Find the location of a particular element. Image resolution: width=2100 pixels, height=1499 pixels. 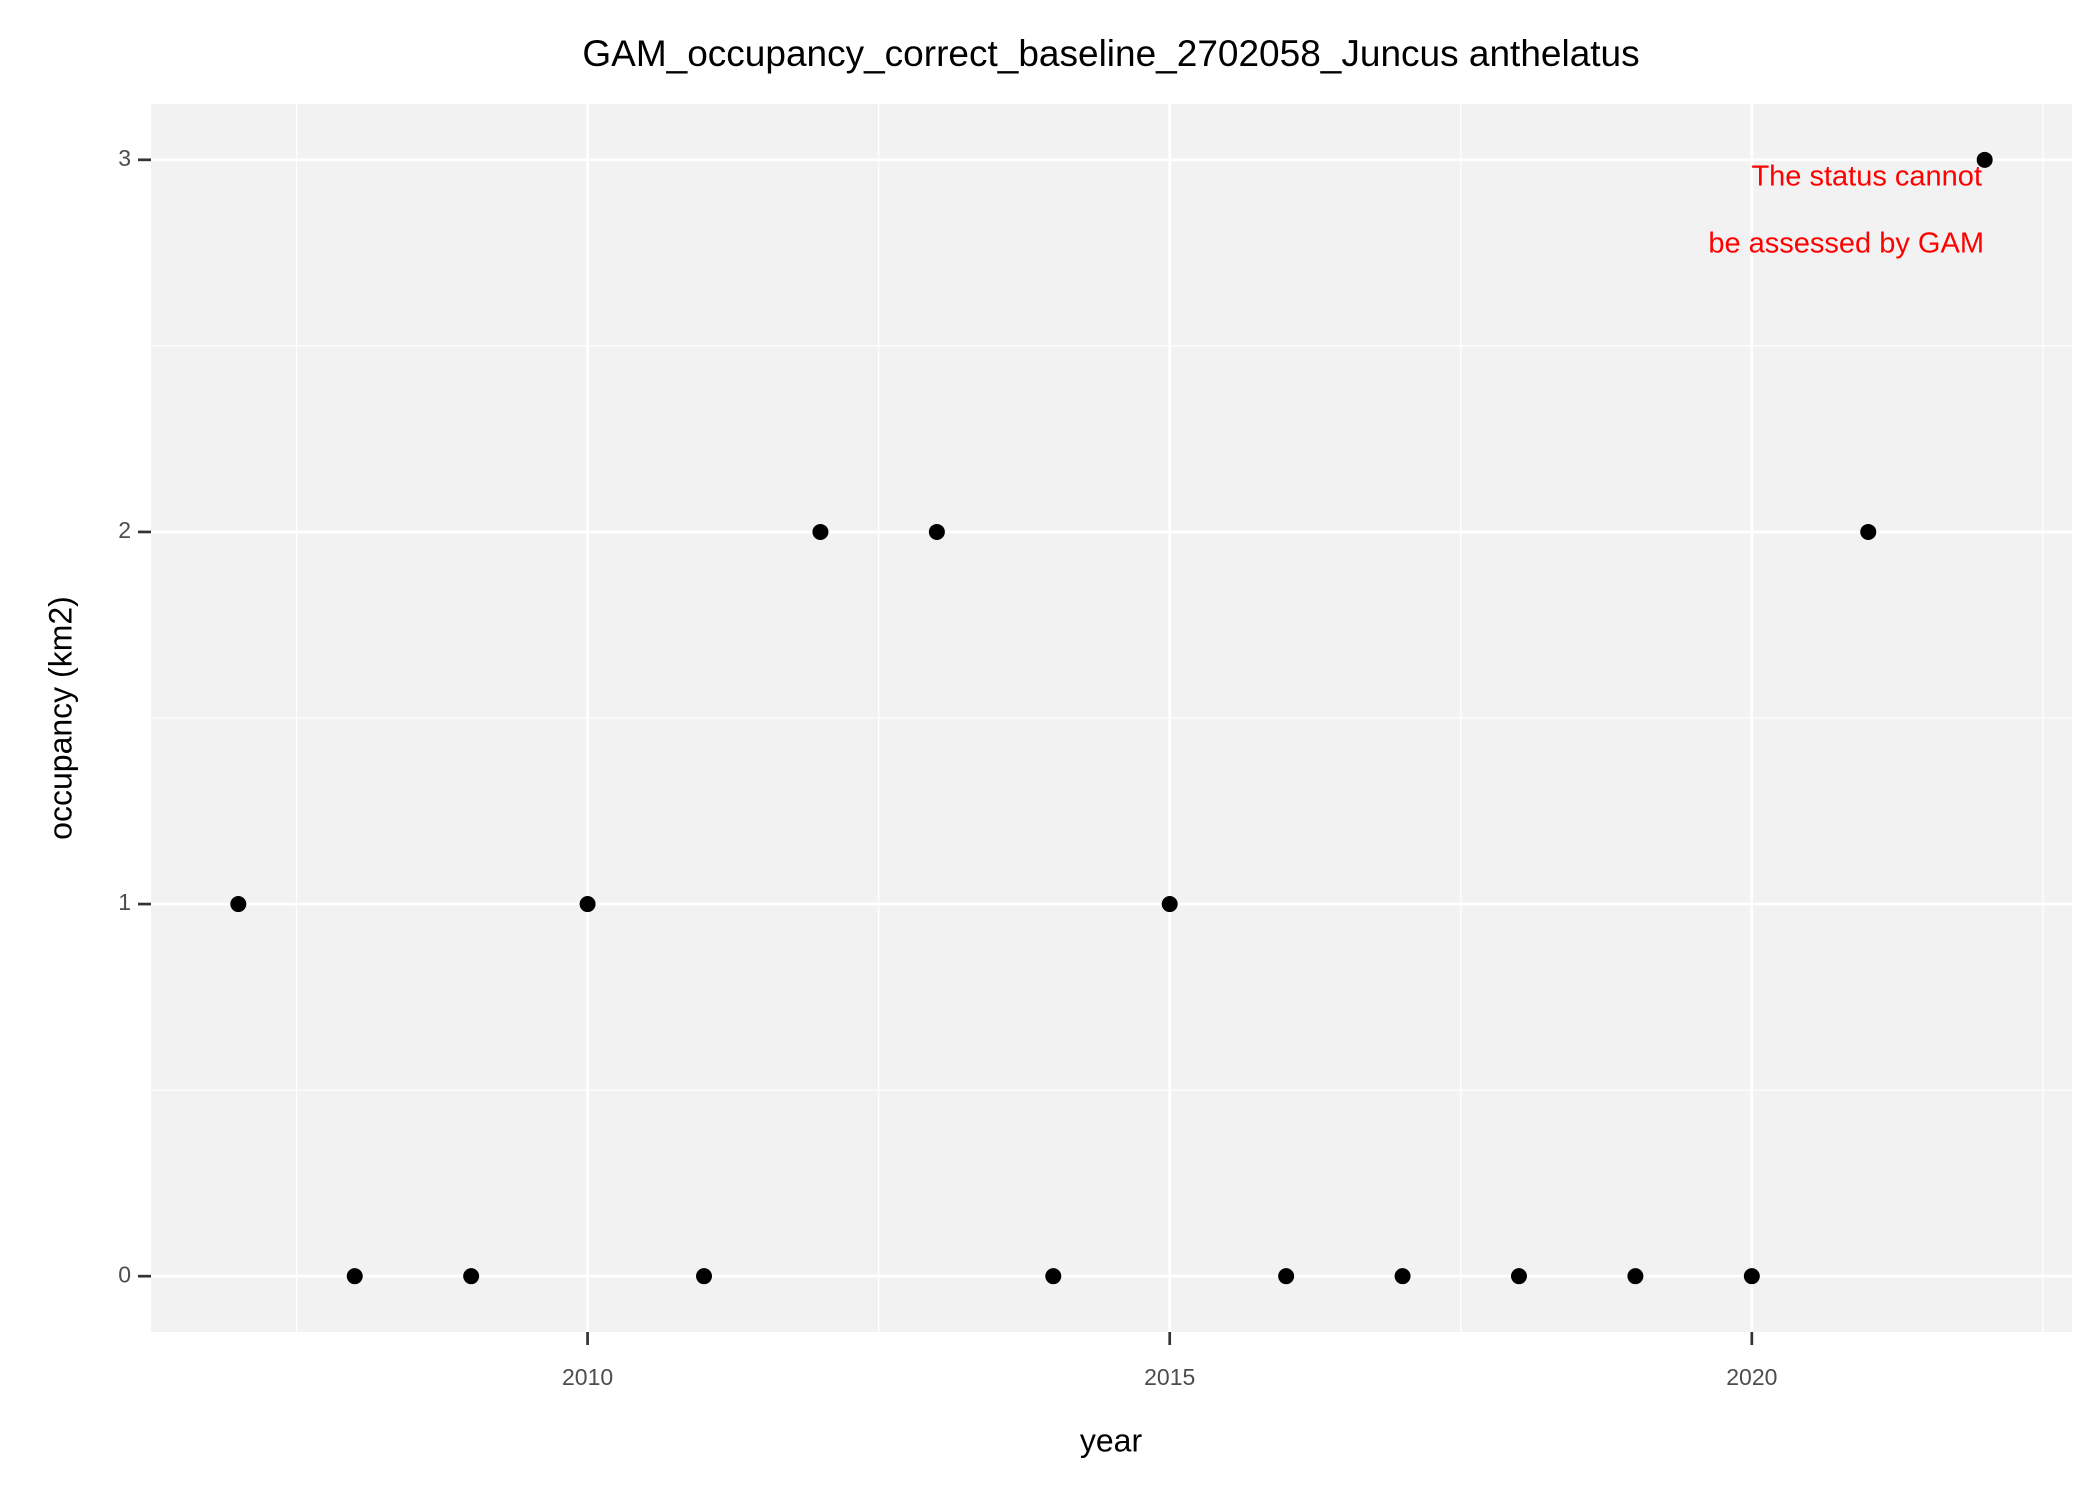

x-tick-label: 2020 is located at coordinates (1751, 1377).